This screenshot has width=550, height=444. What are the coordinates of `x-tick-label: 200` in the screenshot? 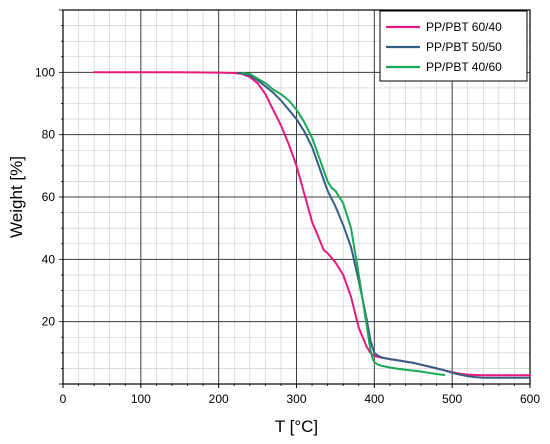 It's located at (219, 399).